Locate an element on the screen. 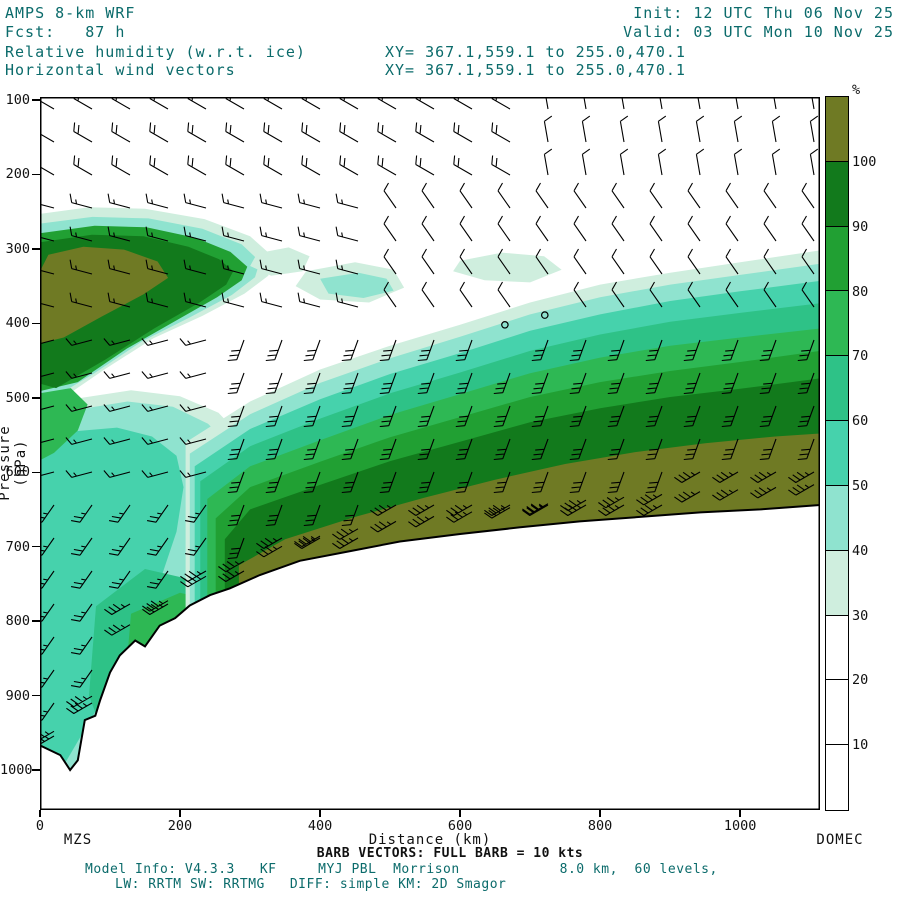 This screenshot has height=900, width=900. colorbar-tick-label: 90 is located at coordinates (860, 226).